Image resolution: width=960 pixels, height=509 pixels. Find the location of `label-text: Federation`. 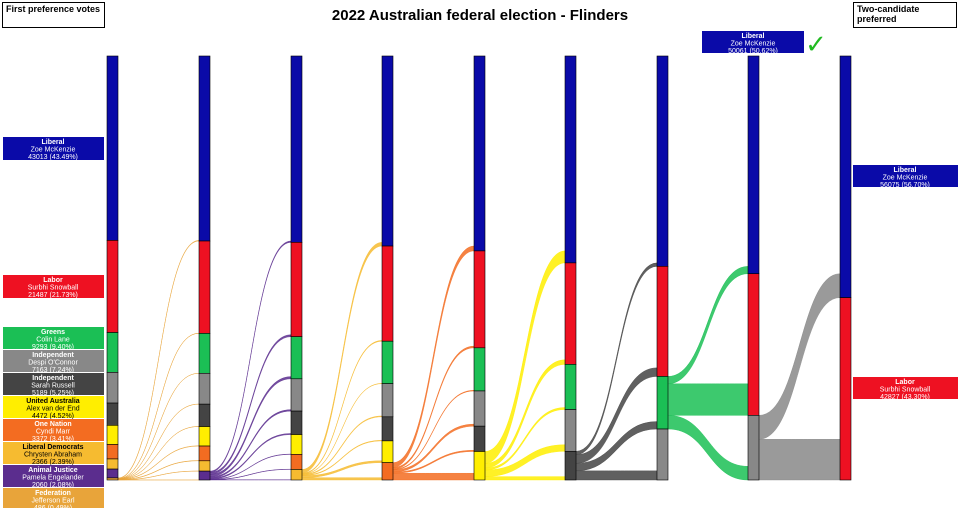

label-text: Federation is located at coordinates (53, 493).